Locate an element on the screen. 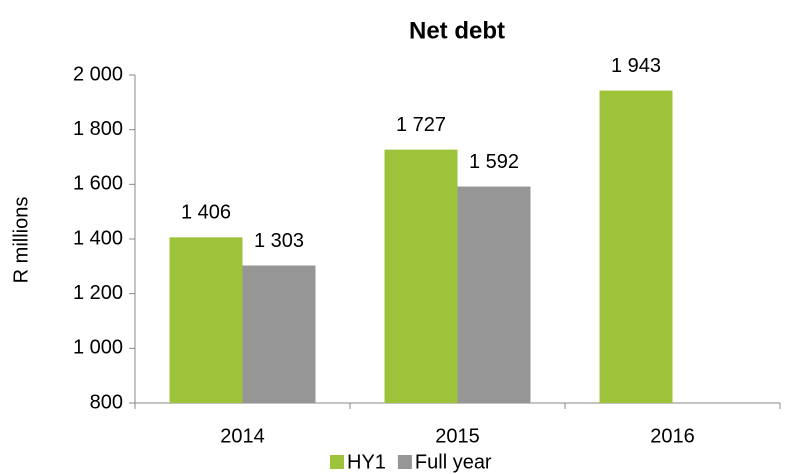  chart-title: Net debt is located at coordinates (457, 30).